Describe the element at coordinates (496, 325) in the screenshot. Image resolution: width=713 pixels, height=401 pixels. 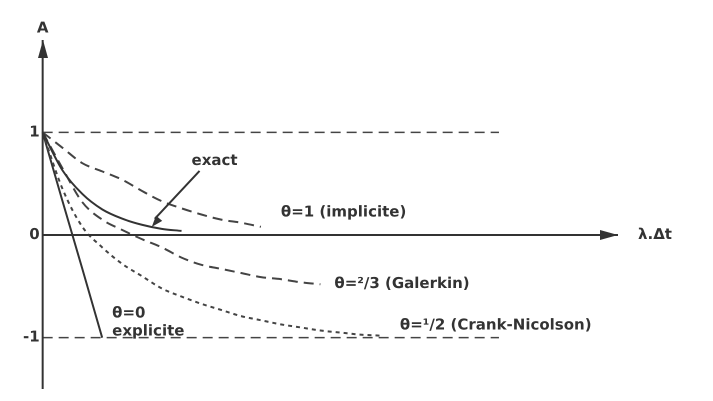
I see `series-label: θ=¹/2 (Crank-Nicolson)` at that location.